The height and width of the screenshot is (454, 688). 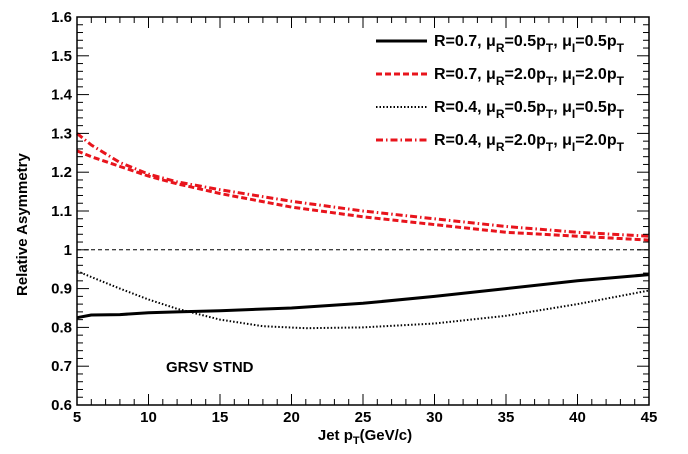 I want to click on y-tick-label: 0.6, so click(x=61, y=405).